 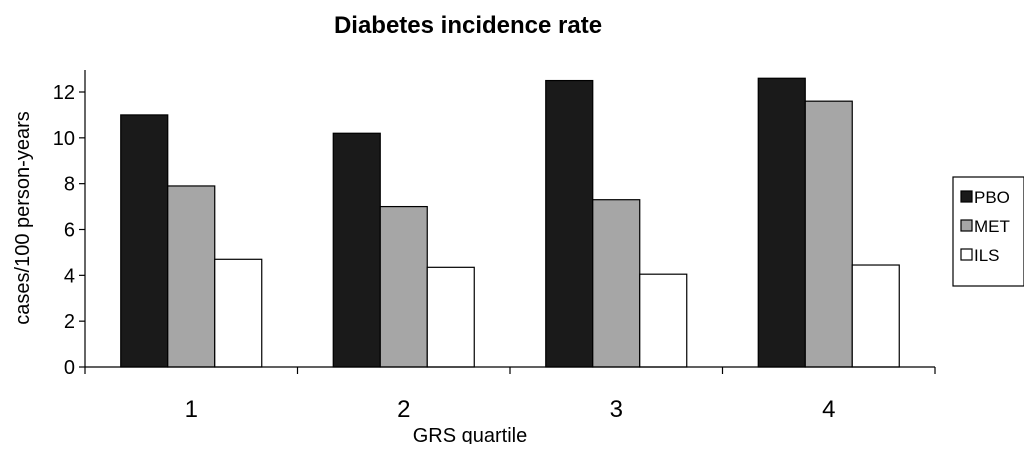 I want to click on x-tick-label: 2, so click(x=403, y=409).